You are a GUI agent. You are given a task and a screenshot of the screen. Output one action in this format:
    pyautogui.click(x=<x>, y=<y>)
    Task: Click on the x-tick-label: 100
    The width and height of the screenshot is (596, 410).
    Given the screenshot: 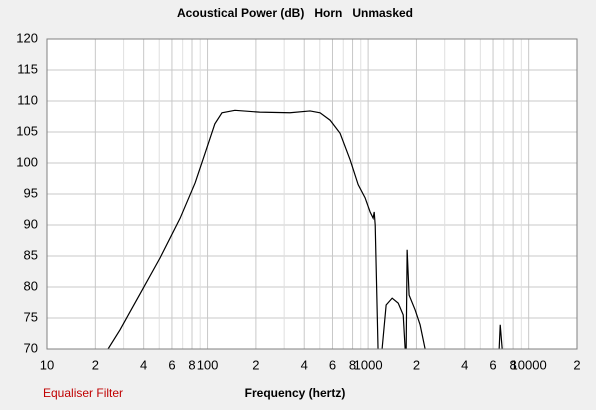 What is the action you would take?
    pyautogui.click(x=208, y=364)
    